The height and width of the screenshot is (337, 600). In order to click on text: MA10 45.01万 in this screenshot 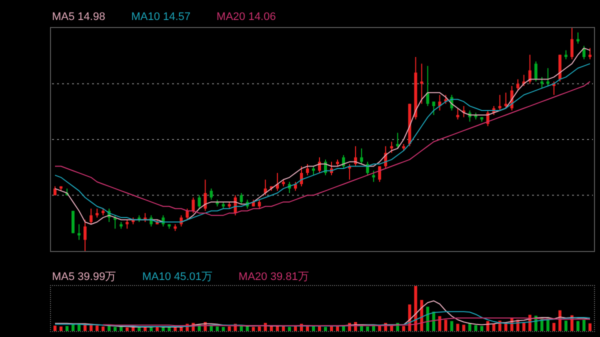, I will do `click(177, 277)`.